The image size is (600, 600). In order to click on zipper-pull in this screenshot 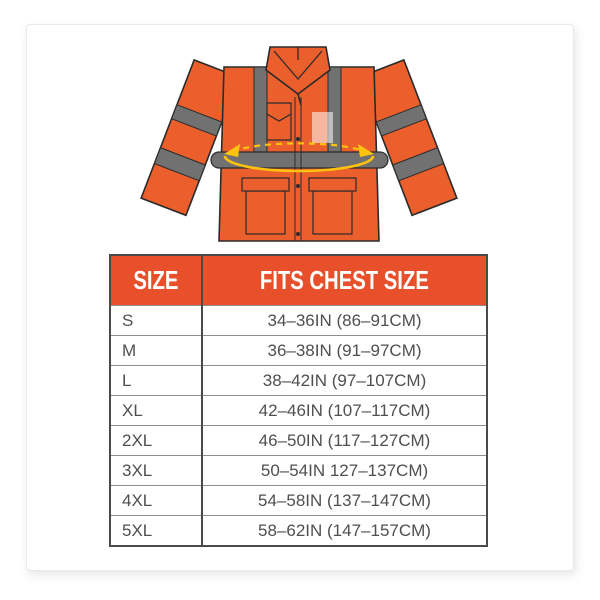, I will do `click(299, 99)`.